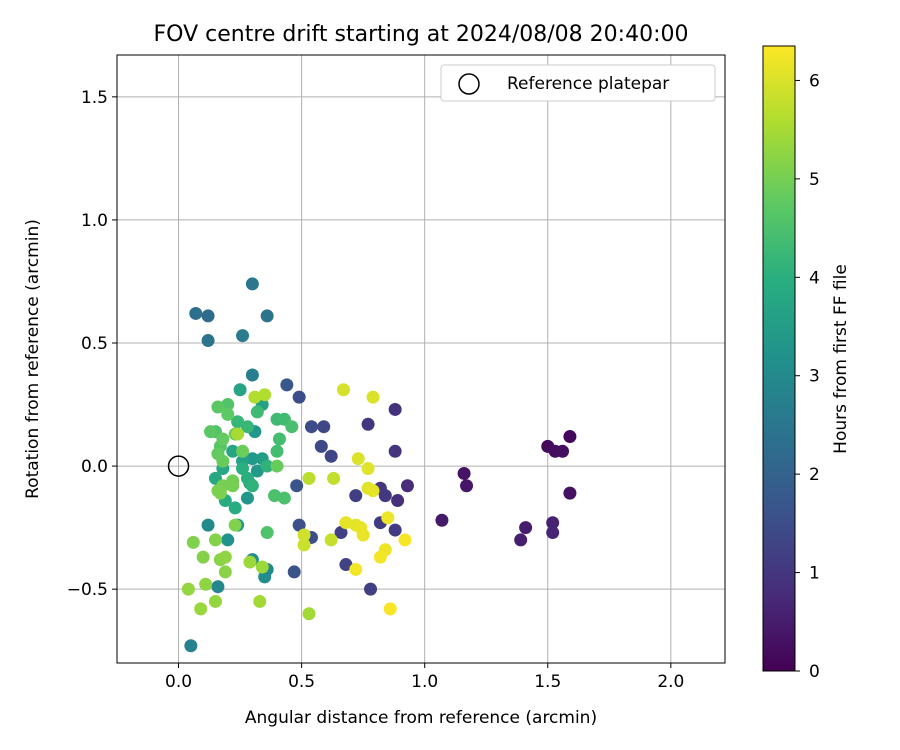 The height and width of the screenshot is (750, 900). I want to click on x-tick-label: 1.5, so click(547, 682).